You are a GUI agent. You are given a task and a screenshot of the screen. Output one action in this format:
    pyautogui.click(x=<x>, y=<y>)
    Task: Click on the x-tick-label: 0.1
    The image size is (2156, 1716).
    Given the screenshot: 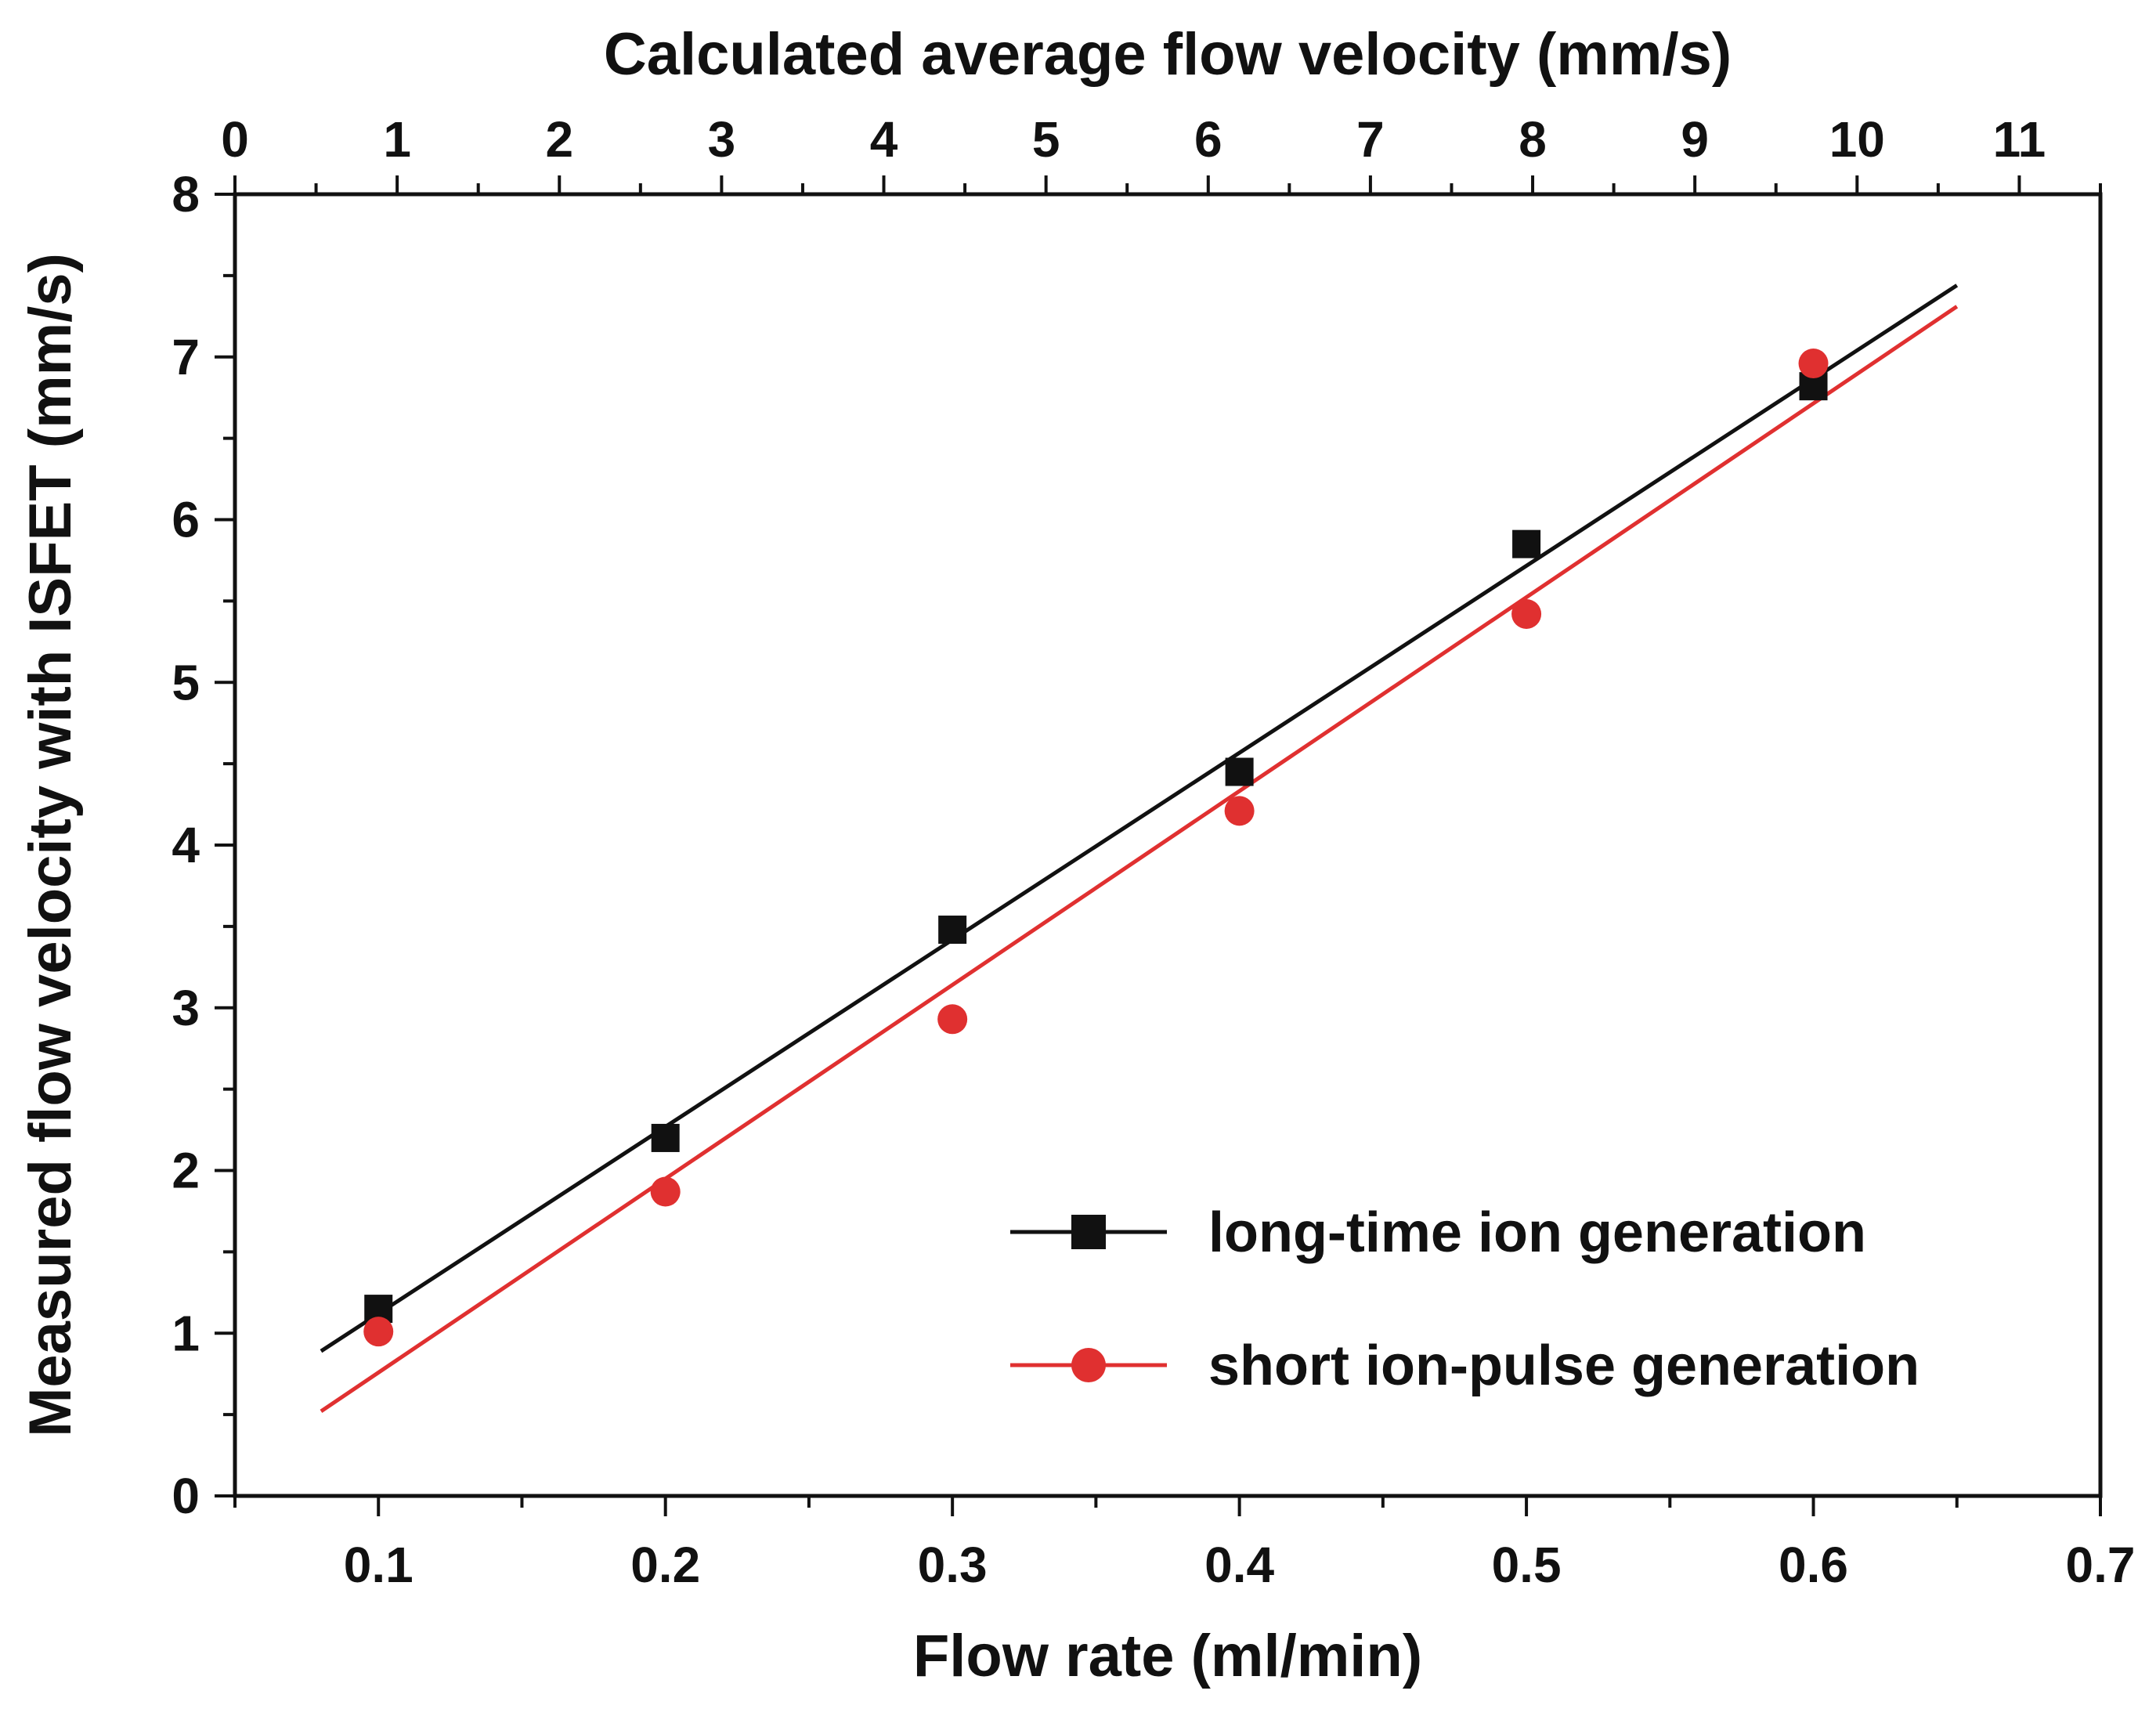 What is the action you would take?
    pyautogui.click(x=379, y=1565)
    